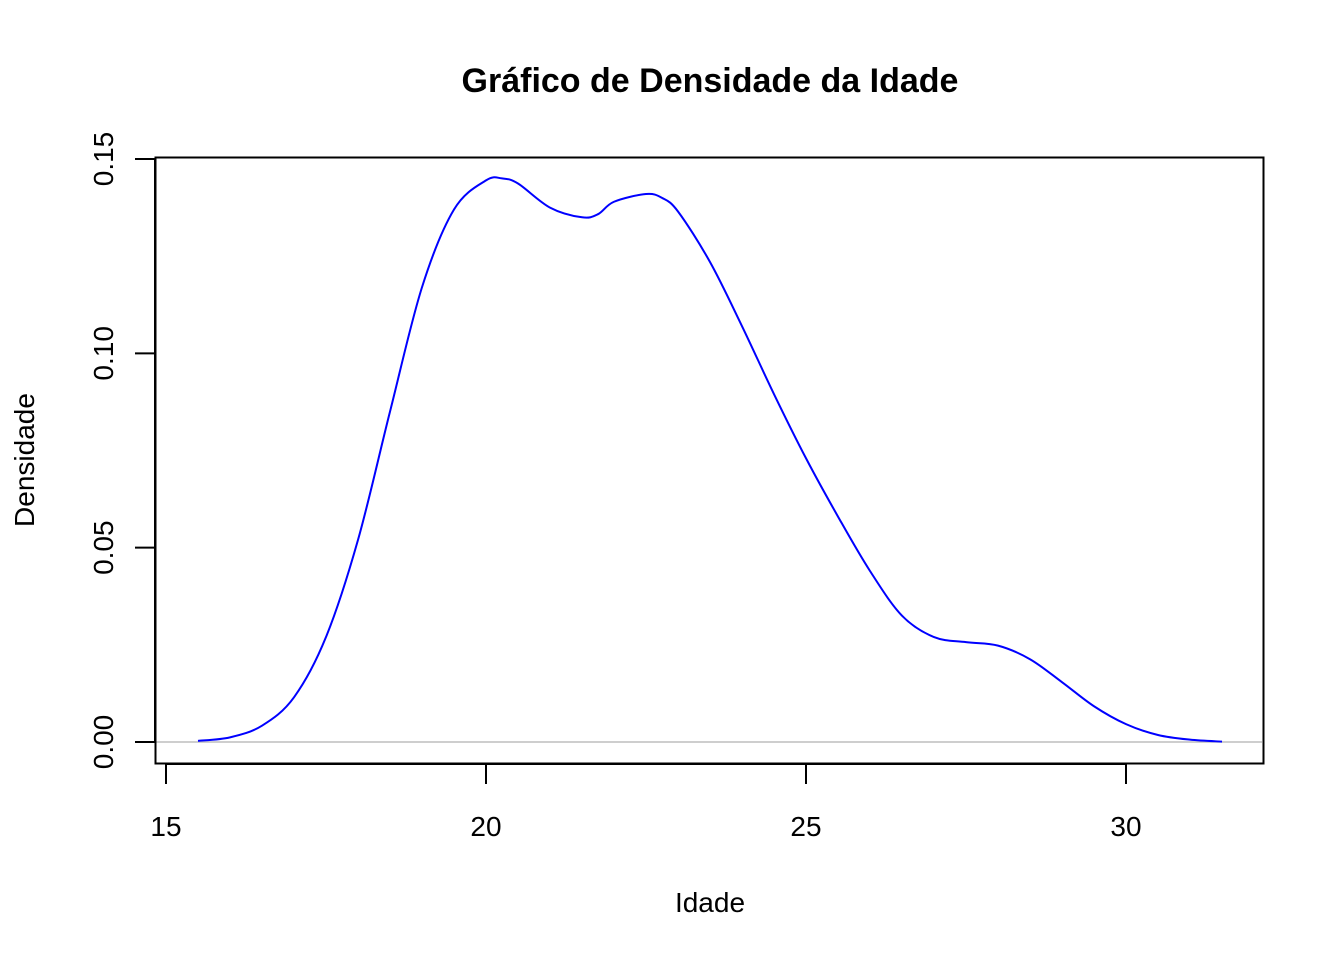 The height and width of the screenshot is (965, 1344). I want to click on y-tick-label: 0.10, so click(103, 353).